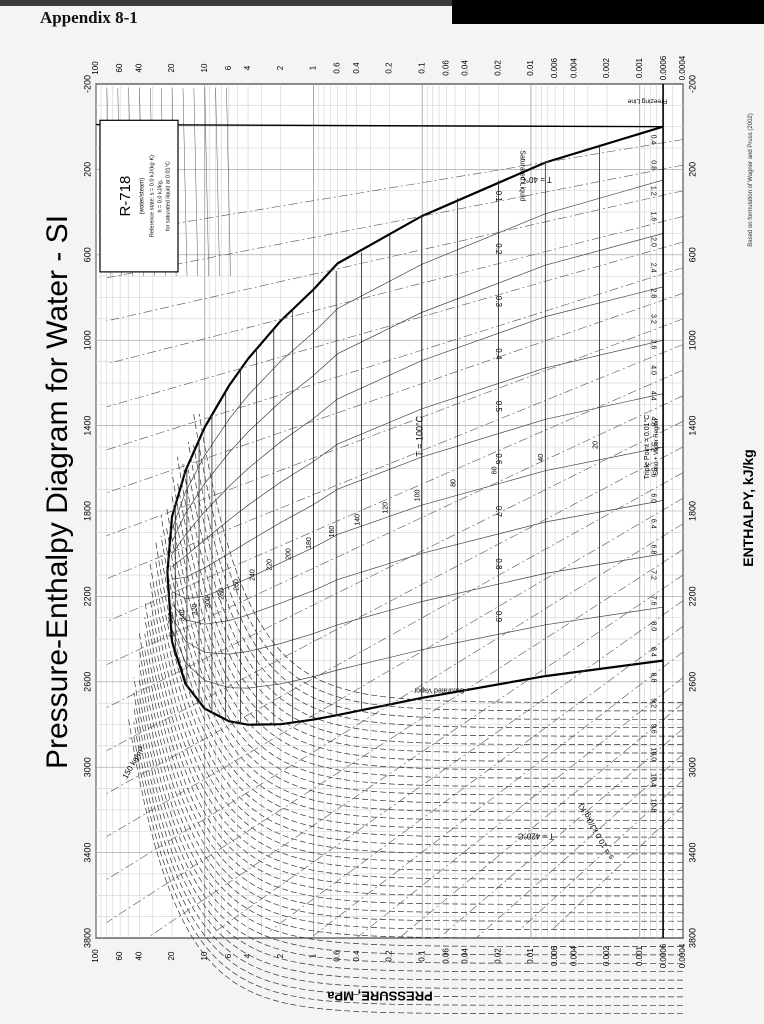  Describe the element at coordinates (87, 767) in the screenshot. I see `x-tick-label-left: 3000` at that location.